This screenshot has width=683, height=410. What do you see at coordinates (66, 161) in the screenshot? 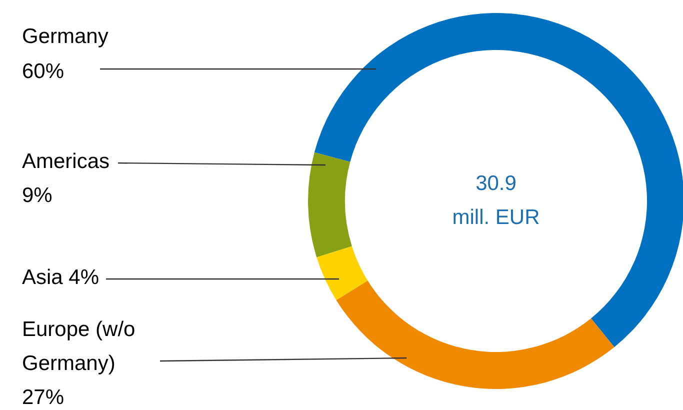
I see `slice-label: Americas` at bounding box center [66, 161].